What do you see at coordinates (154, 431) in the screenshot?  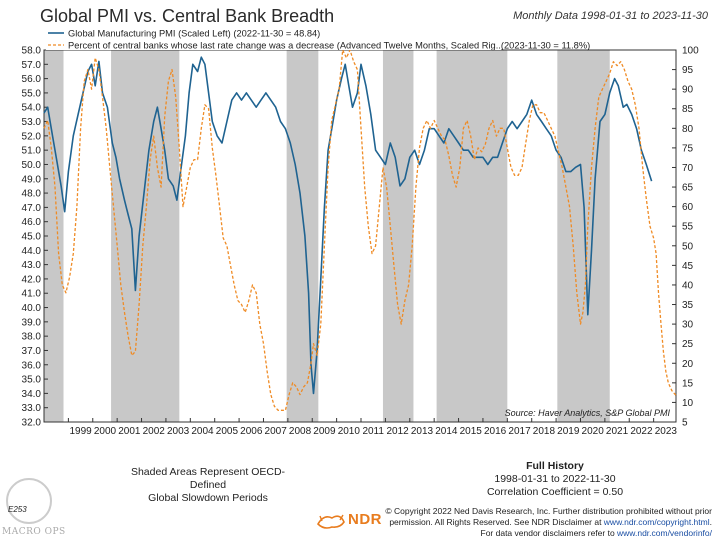 I see `x-axis-tick-label: 2002` at bounding box center [154, 431].